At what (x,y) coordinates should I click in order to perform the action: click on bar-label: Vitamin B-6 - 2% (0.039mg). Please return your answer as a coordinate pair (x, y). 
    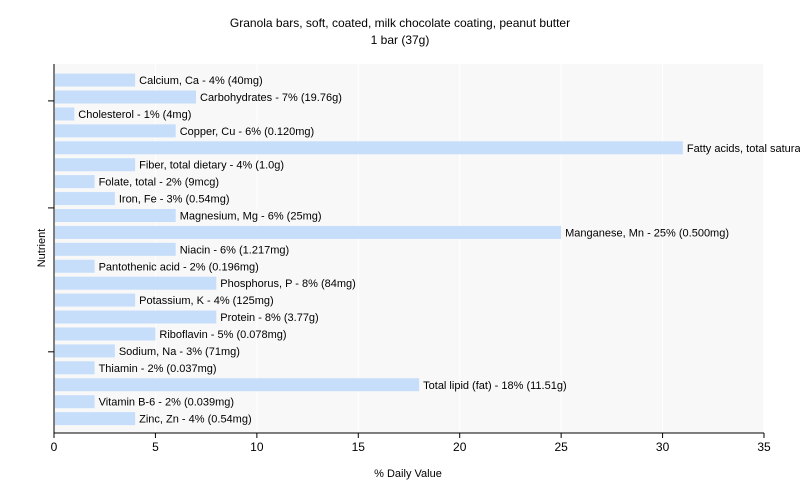
    Looking at the image, I should click on (167, 403).